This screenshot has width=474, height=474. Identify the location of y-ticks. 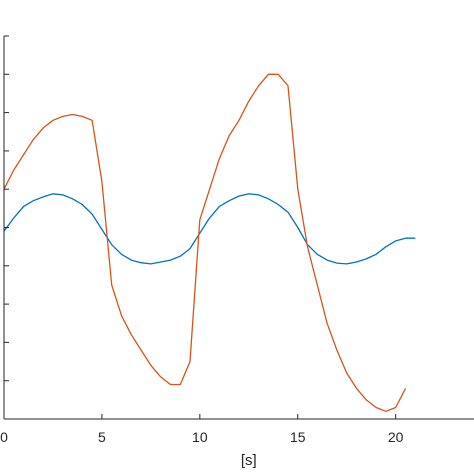
(6, 227).